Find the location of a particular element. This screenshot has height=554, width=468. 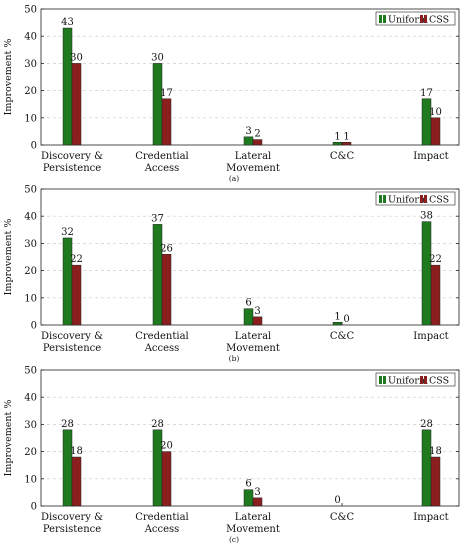

data-label: 18 is located at coordinates (435, 451).